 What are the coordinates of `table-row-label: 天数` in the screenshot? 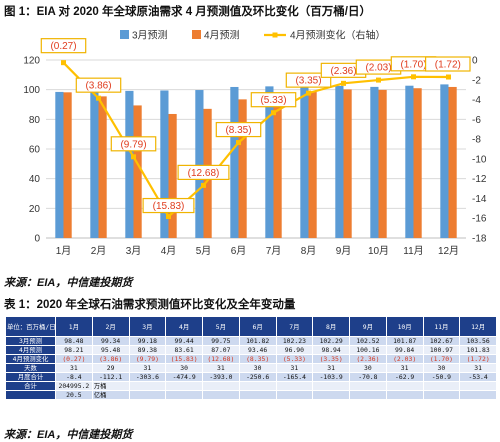 It's located at (30, 368).